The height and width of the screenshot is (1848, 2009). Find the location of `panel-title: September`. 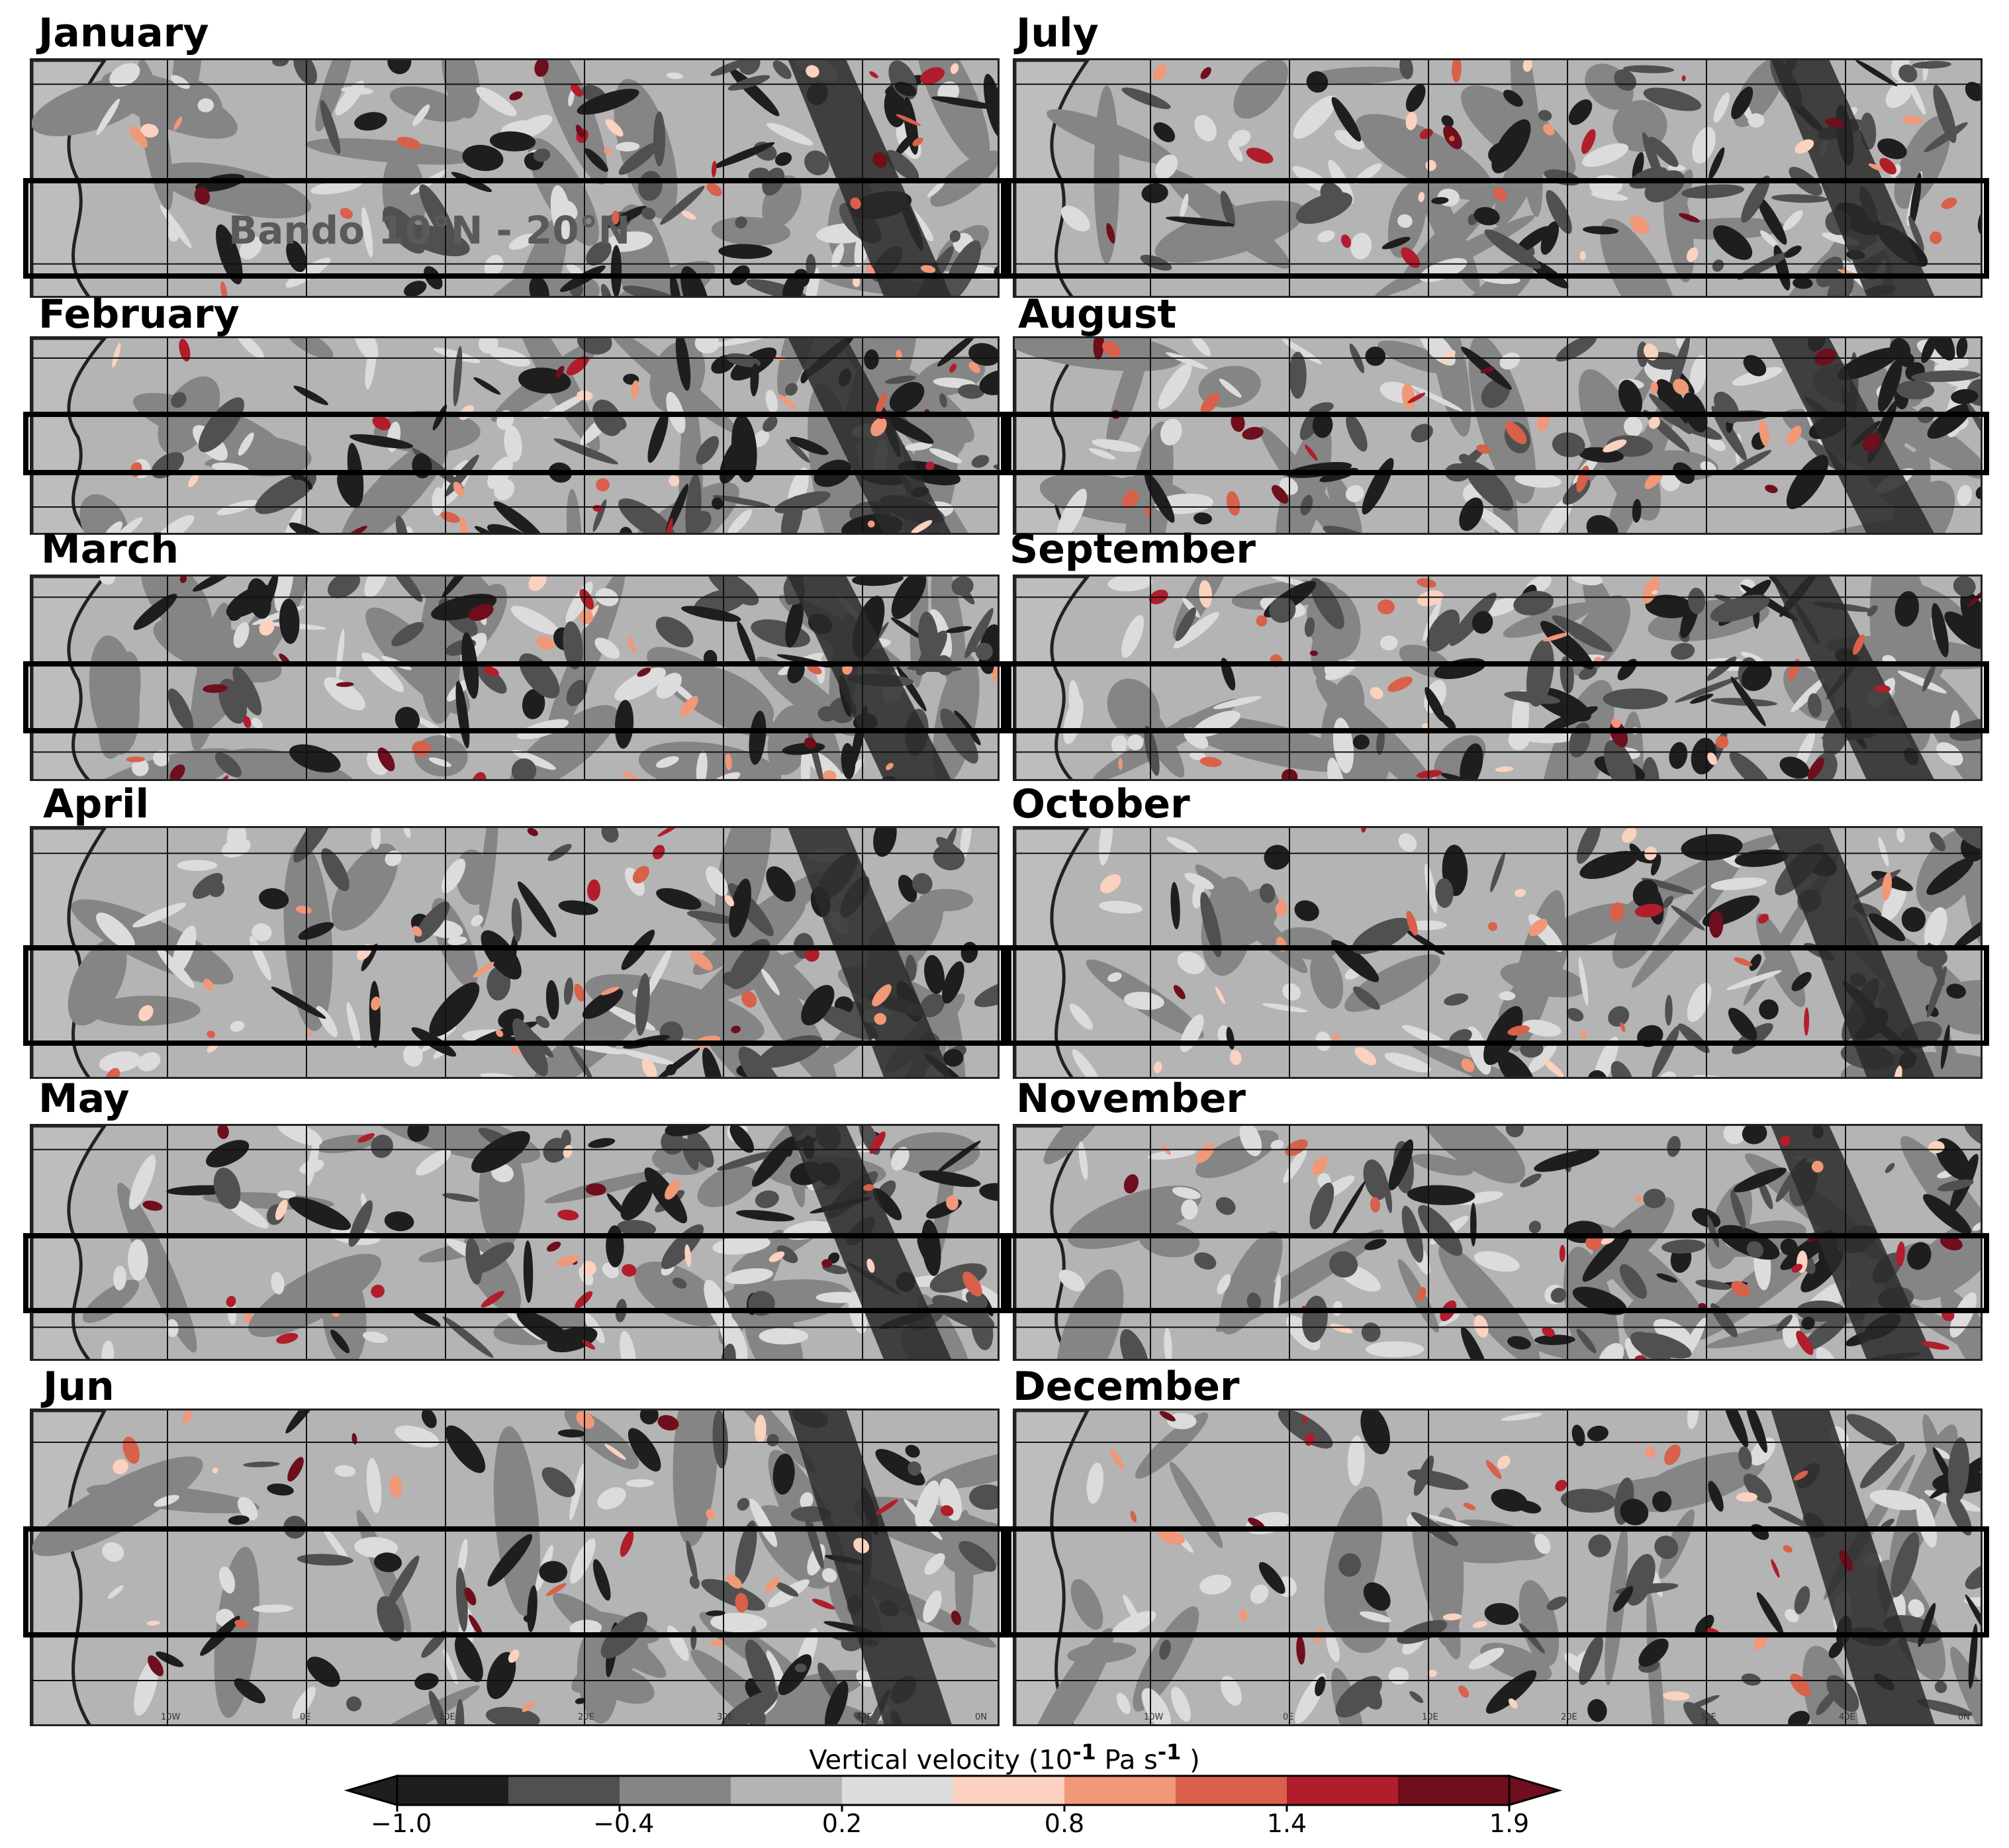

panel-title: September is located at coordinates (1132, 549).